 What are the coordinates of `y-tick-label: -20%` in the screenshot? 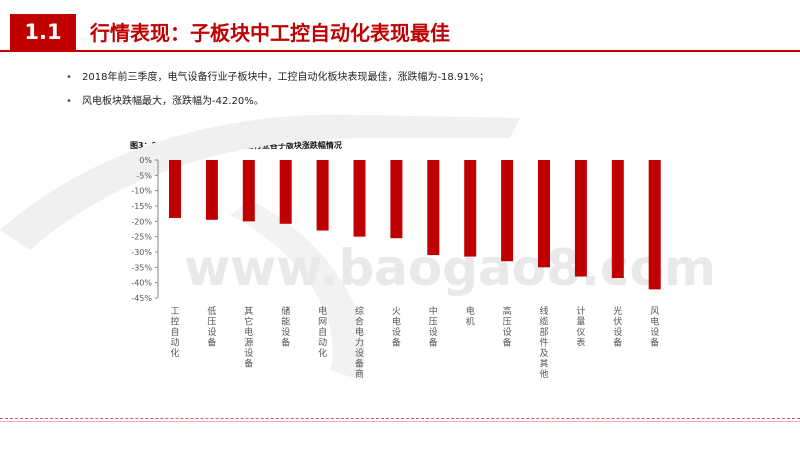 It's located at (141, 221).